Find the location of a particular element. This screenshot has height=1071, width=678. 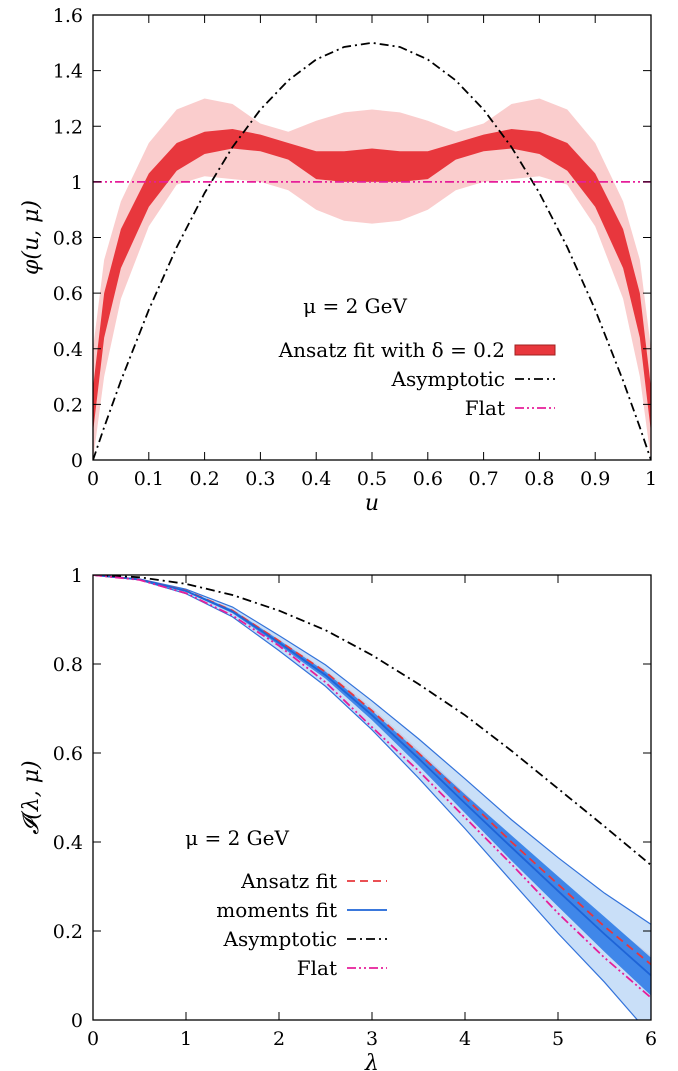

x-tick-label: 3 is located at coordinates (372, 1039).